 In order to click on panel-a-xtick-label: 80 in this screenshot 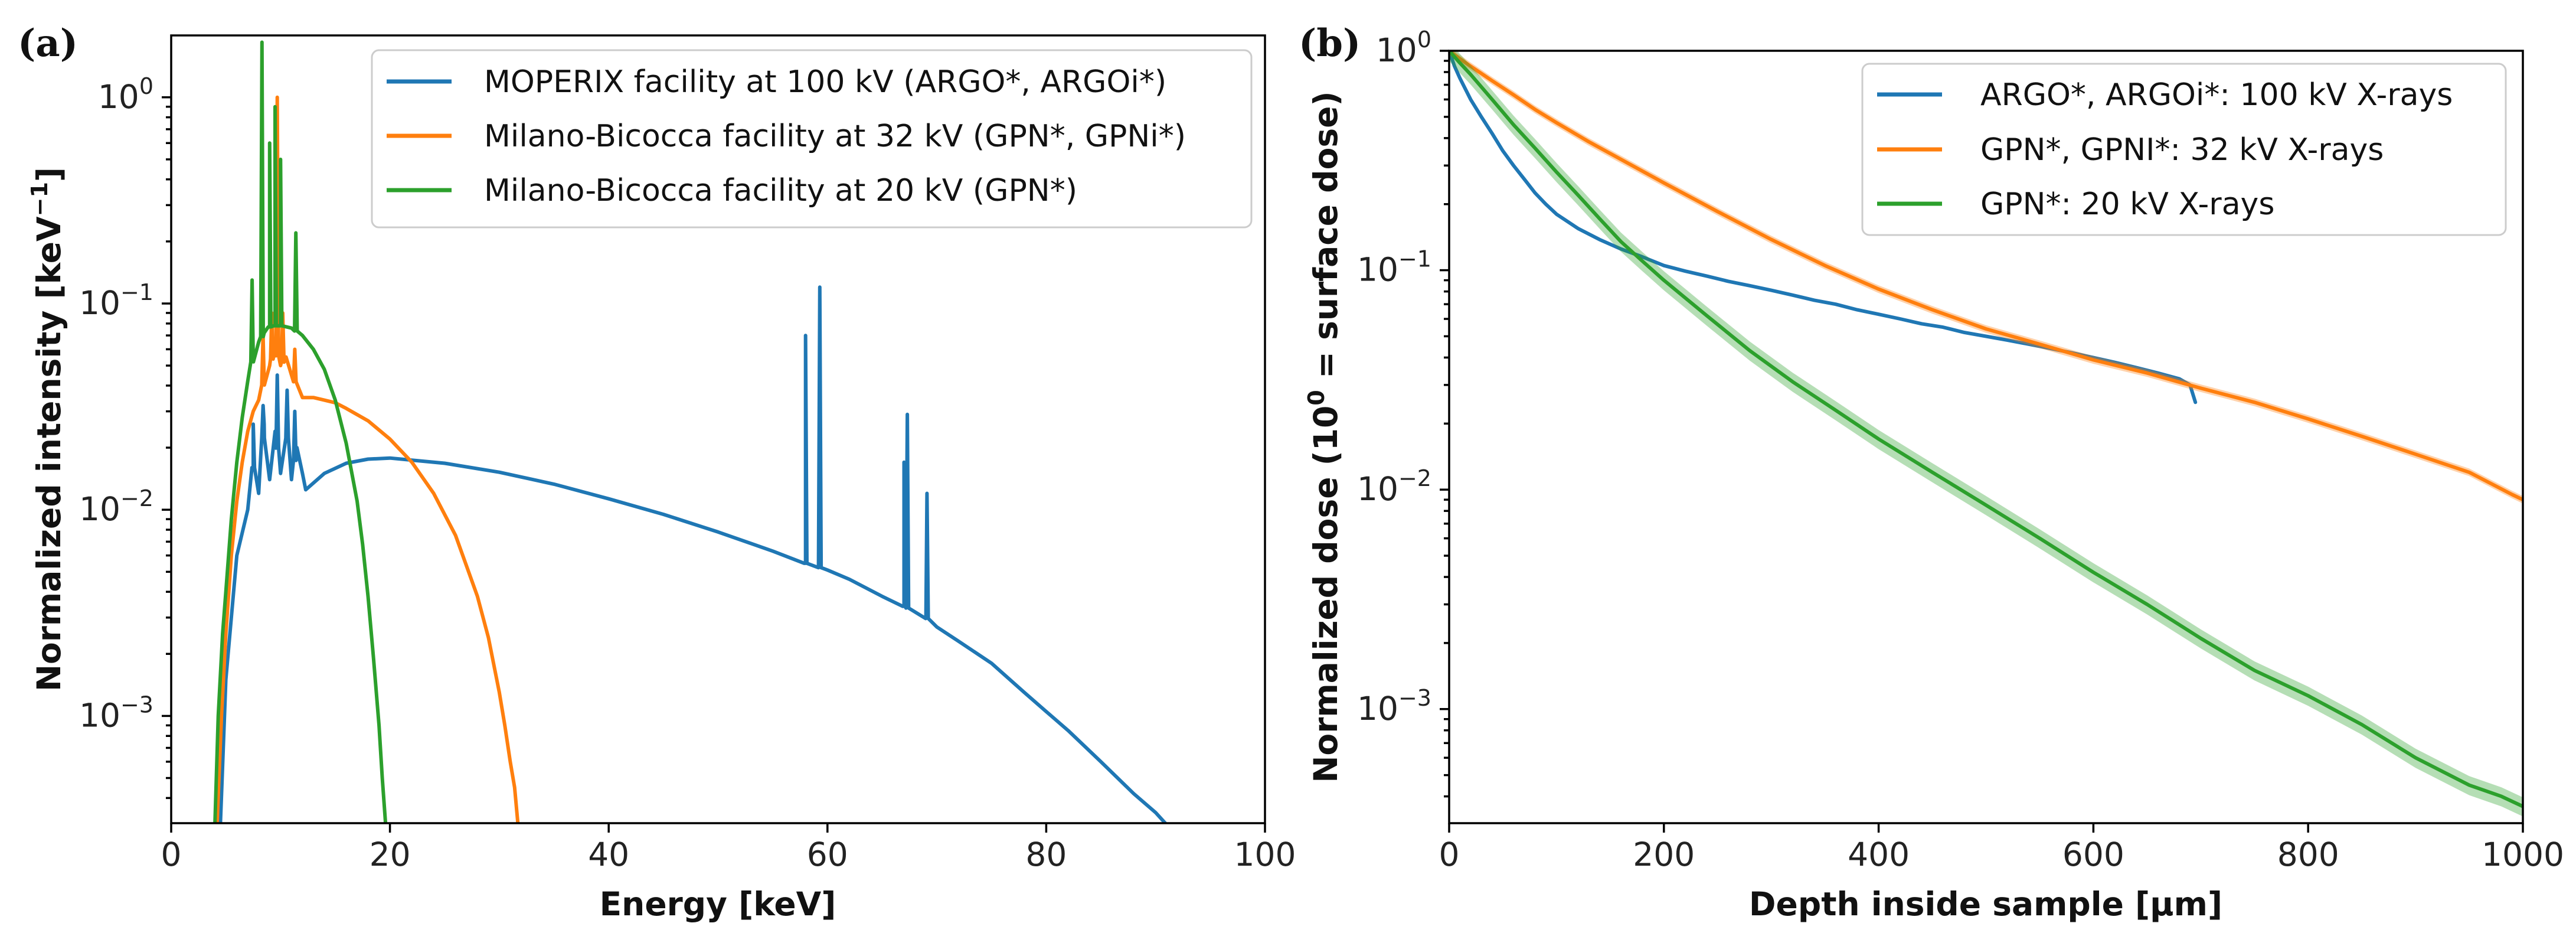, I will do `click(1046, 854)`.